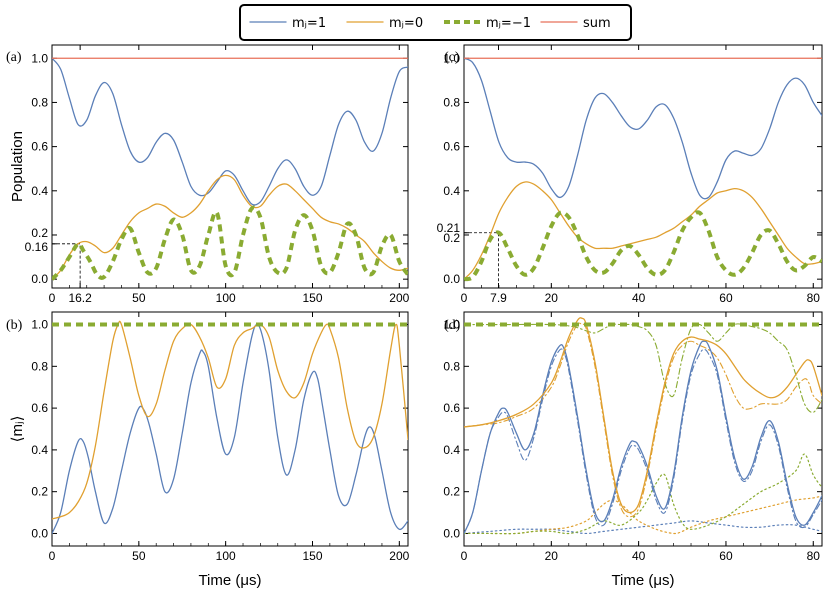  I want to click on legend-box, so click(435, 22).